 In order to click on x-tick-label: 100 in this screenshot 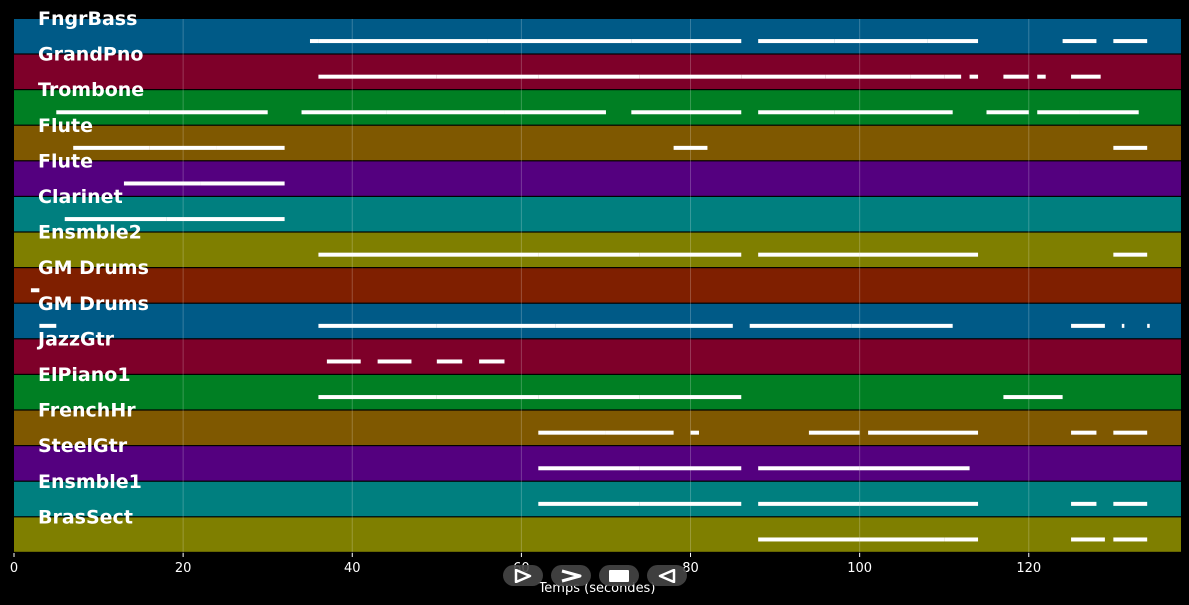, I will do `click(859, 568)`.